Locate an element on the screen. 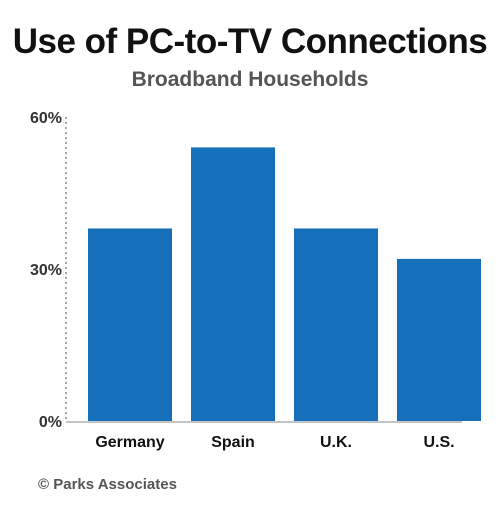 The height and width of the screenshot is (511, 500). x-tick-label: U.S. is located at coordinates (438, 442).